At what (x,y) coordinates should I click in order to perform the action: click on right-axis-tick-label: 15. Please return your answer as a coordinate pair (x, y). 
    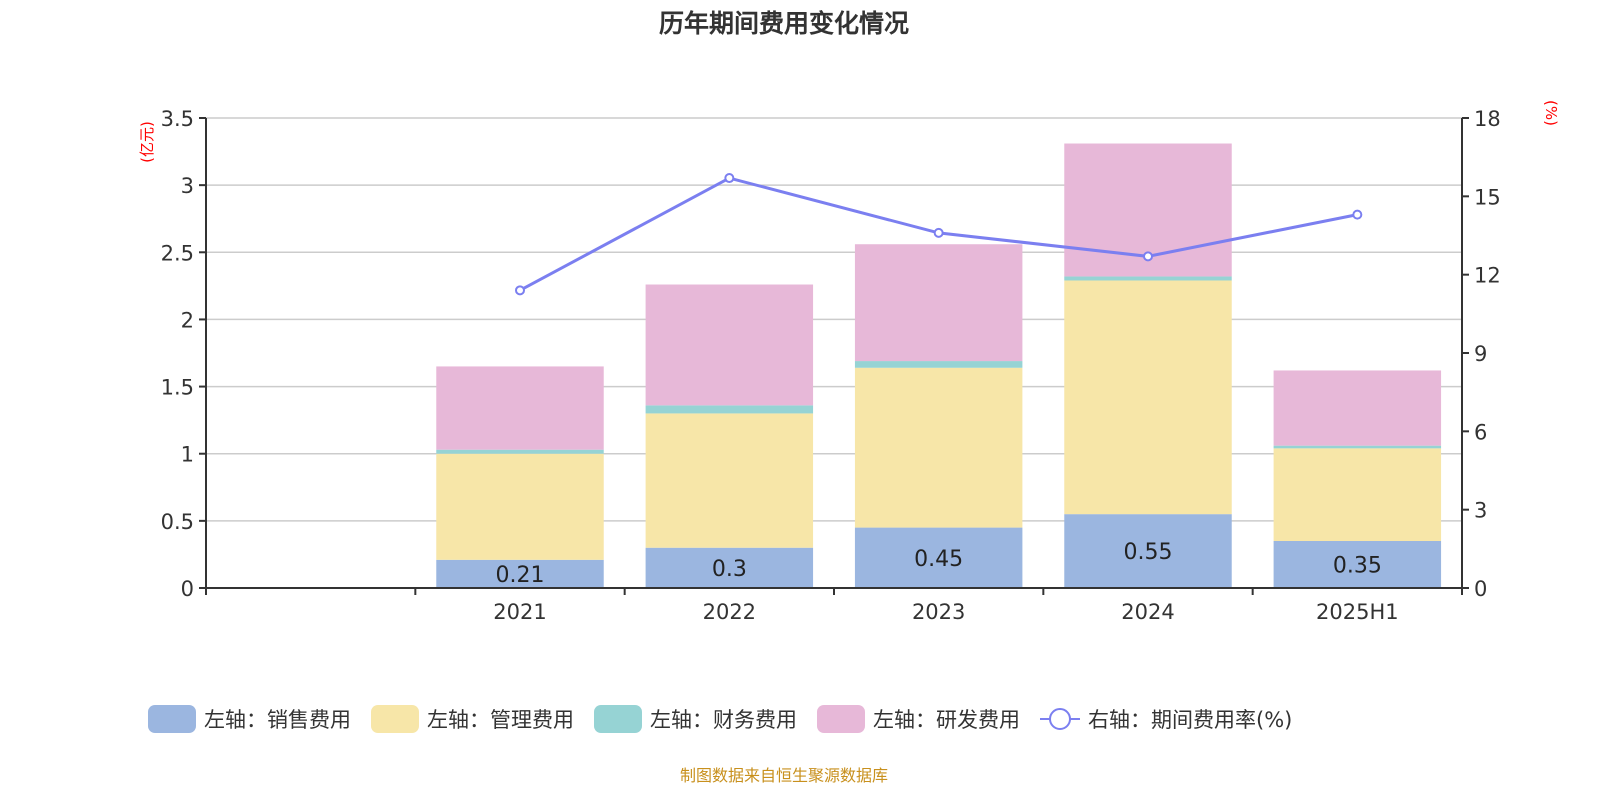
    Looking at the image, I should click on (1487, 197).